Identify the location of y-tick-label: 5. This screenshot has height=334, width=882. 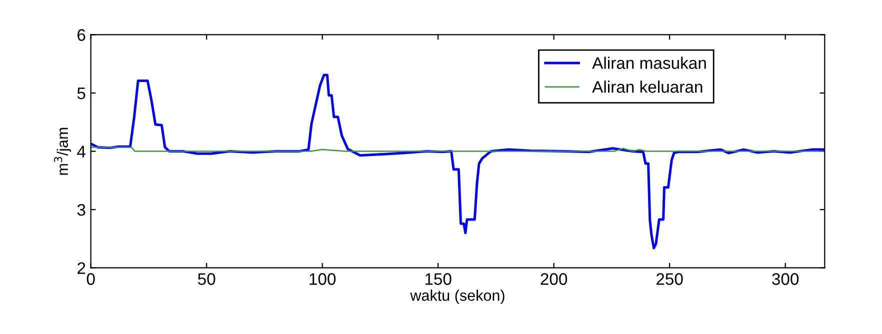
(81, 94).